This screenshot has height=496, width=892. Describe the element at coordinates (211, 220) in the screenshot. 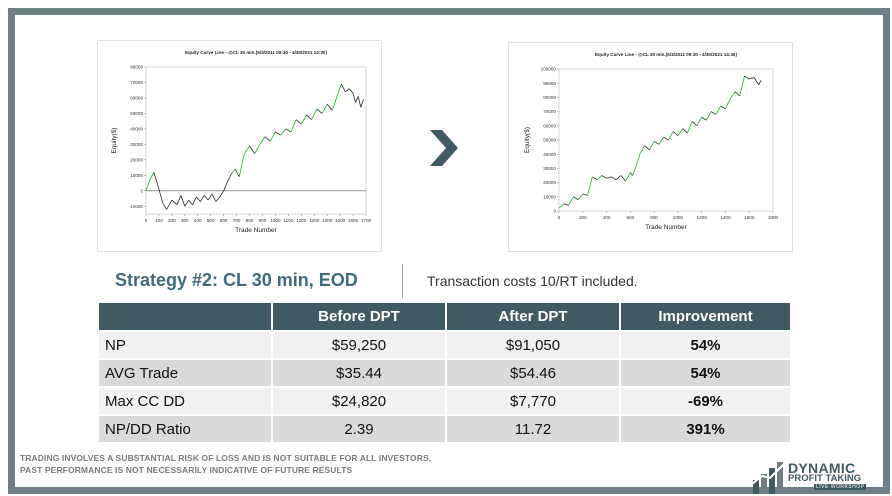

I see `x-tick-label: 500` at that location.